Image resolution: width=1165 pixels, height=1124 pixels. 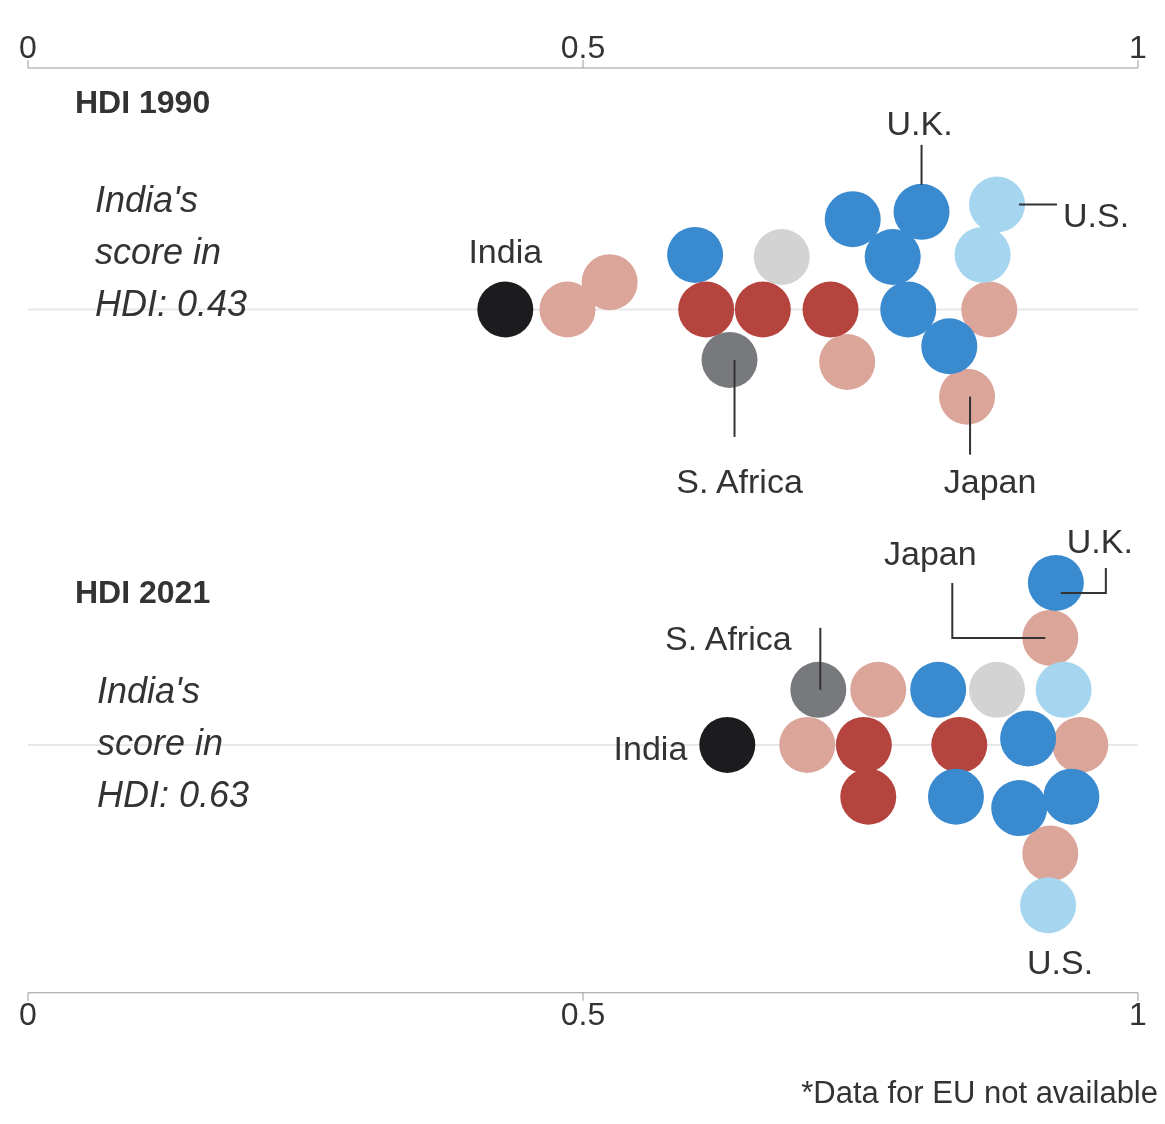 What do you see at coordinates (174, 743) in the screenshot?
I see `text: India's score in HDI: 0.63` at bounding box center [174, 743].